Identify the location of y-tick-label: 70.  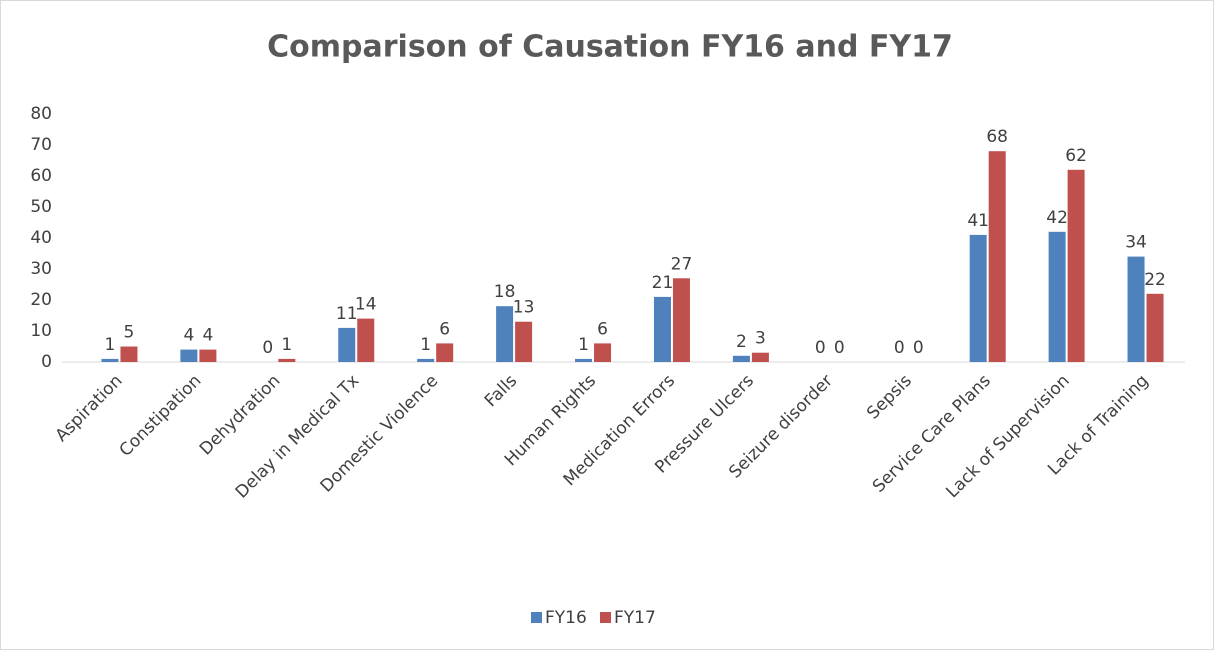
(41, 145).